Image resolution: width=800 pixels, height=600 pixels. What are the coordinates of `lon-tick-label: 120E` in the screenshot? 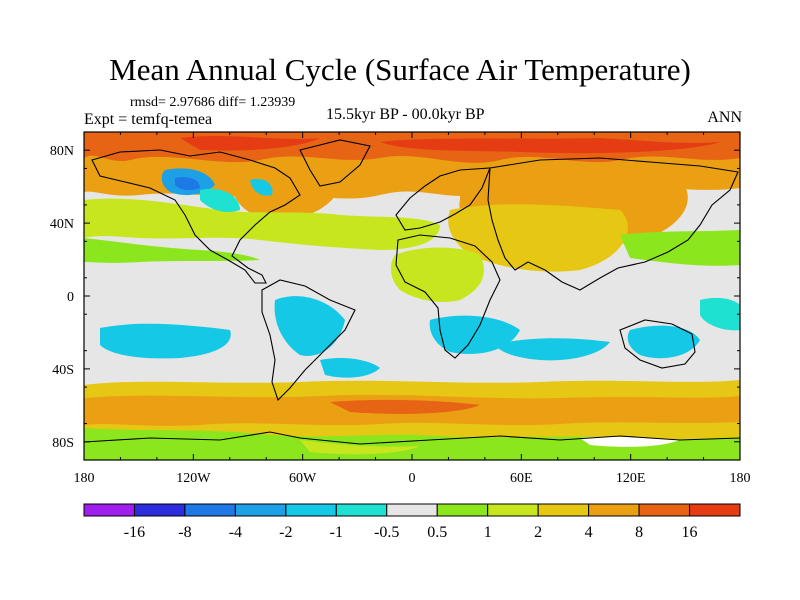 It's located at (631, 478).